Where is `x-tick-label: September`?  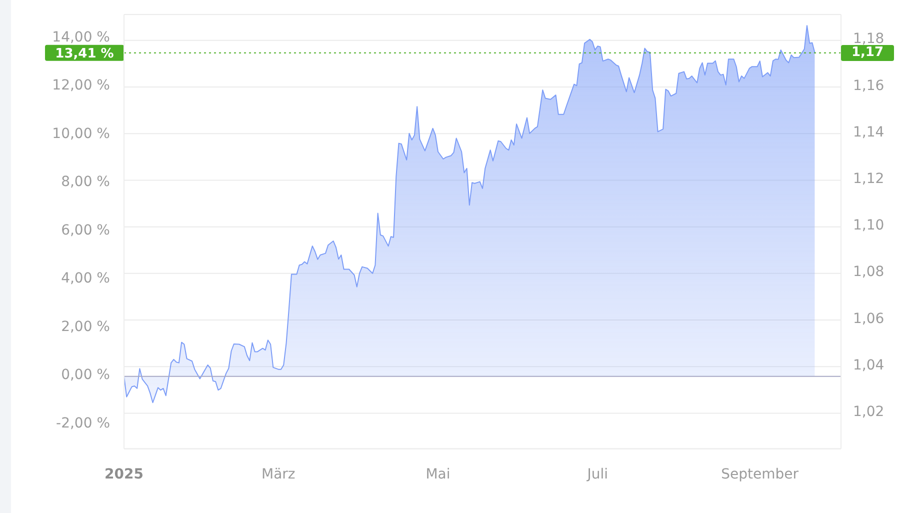
x-tick-label: September is located at coordinates (760, 474).